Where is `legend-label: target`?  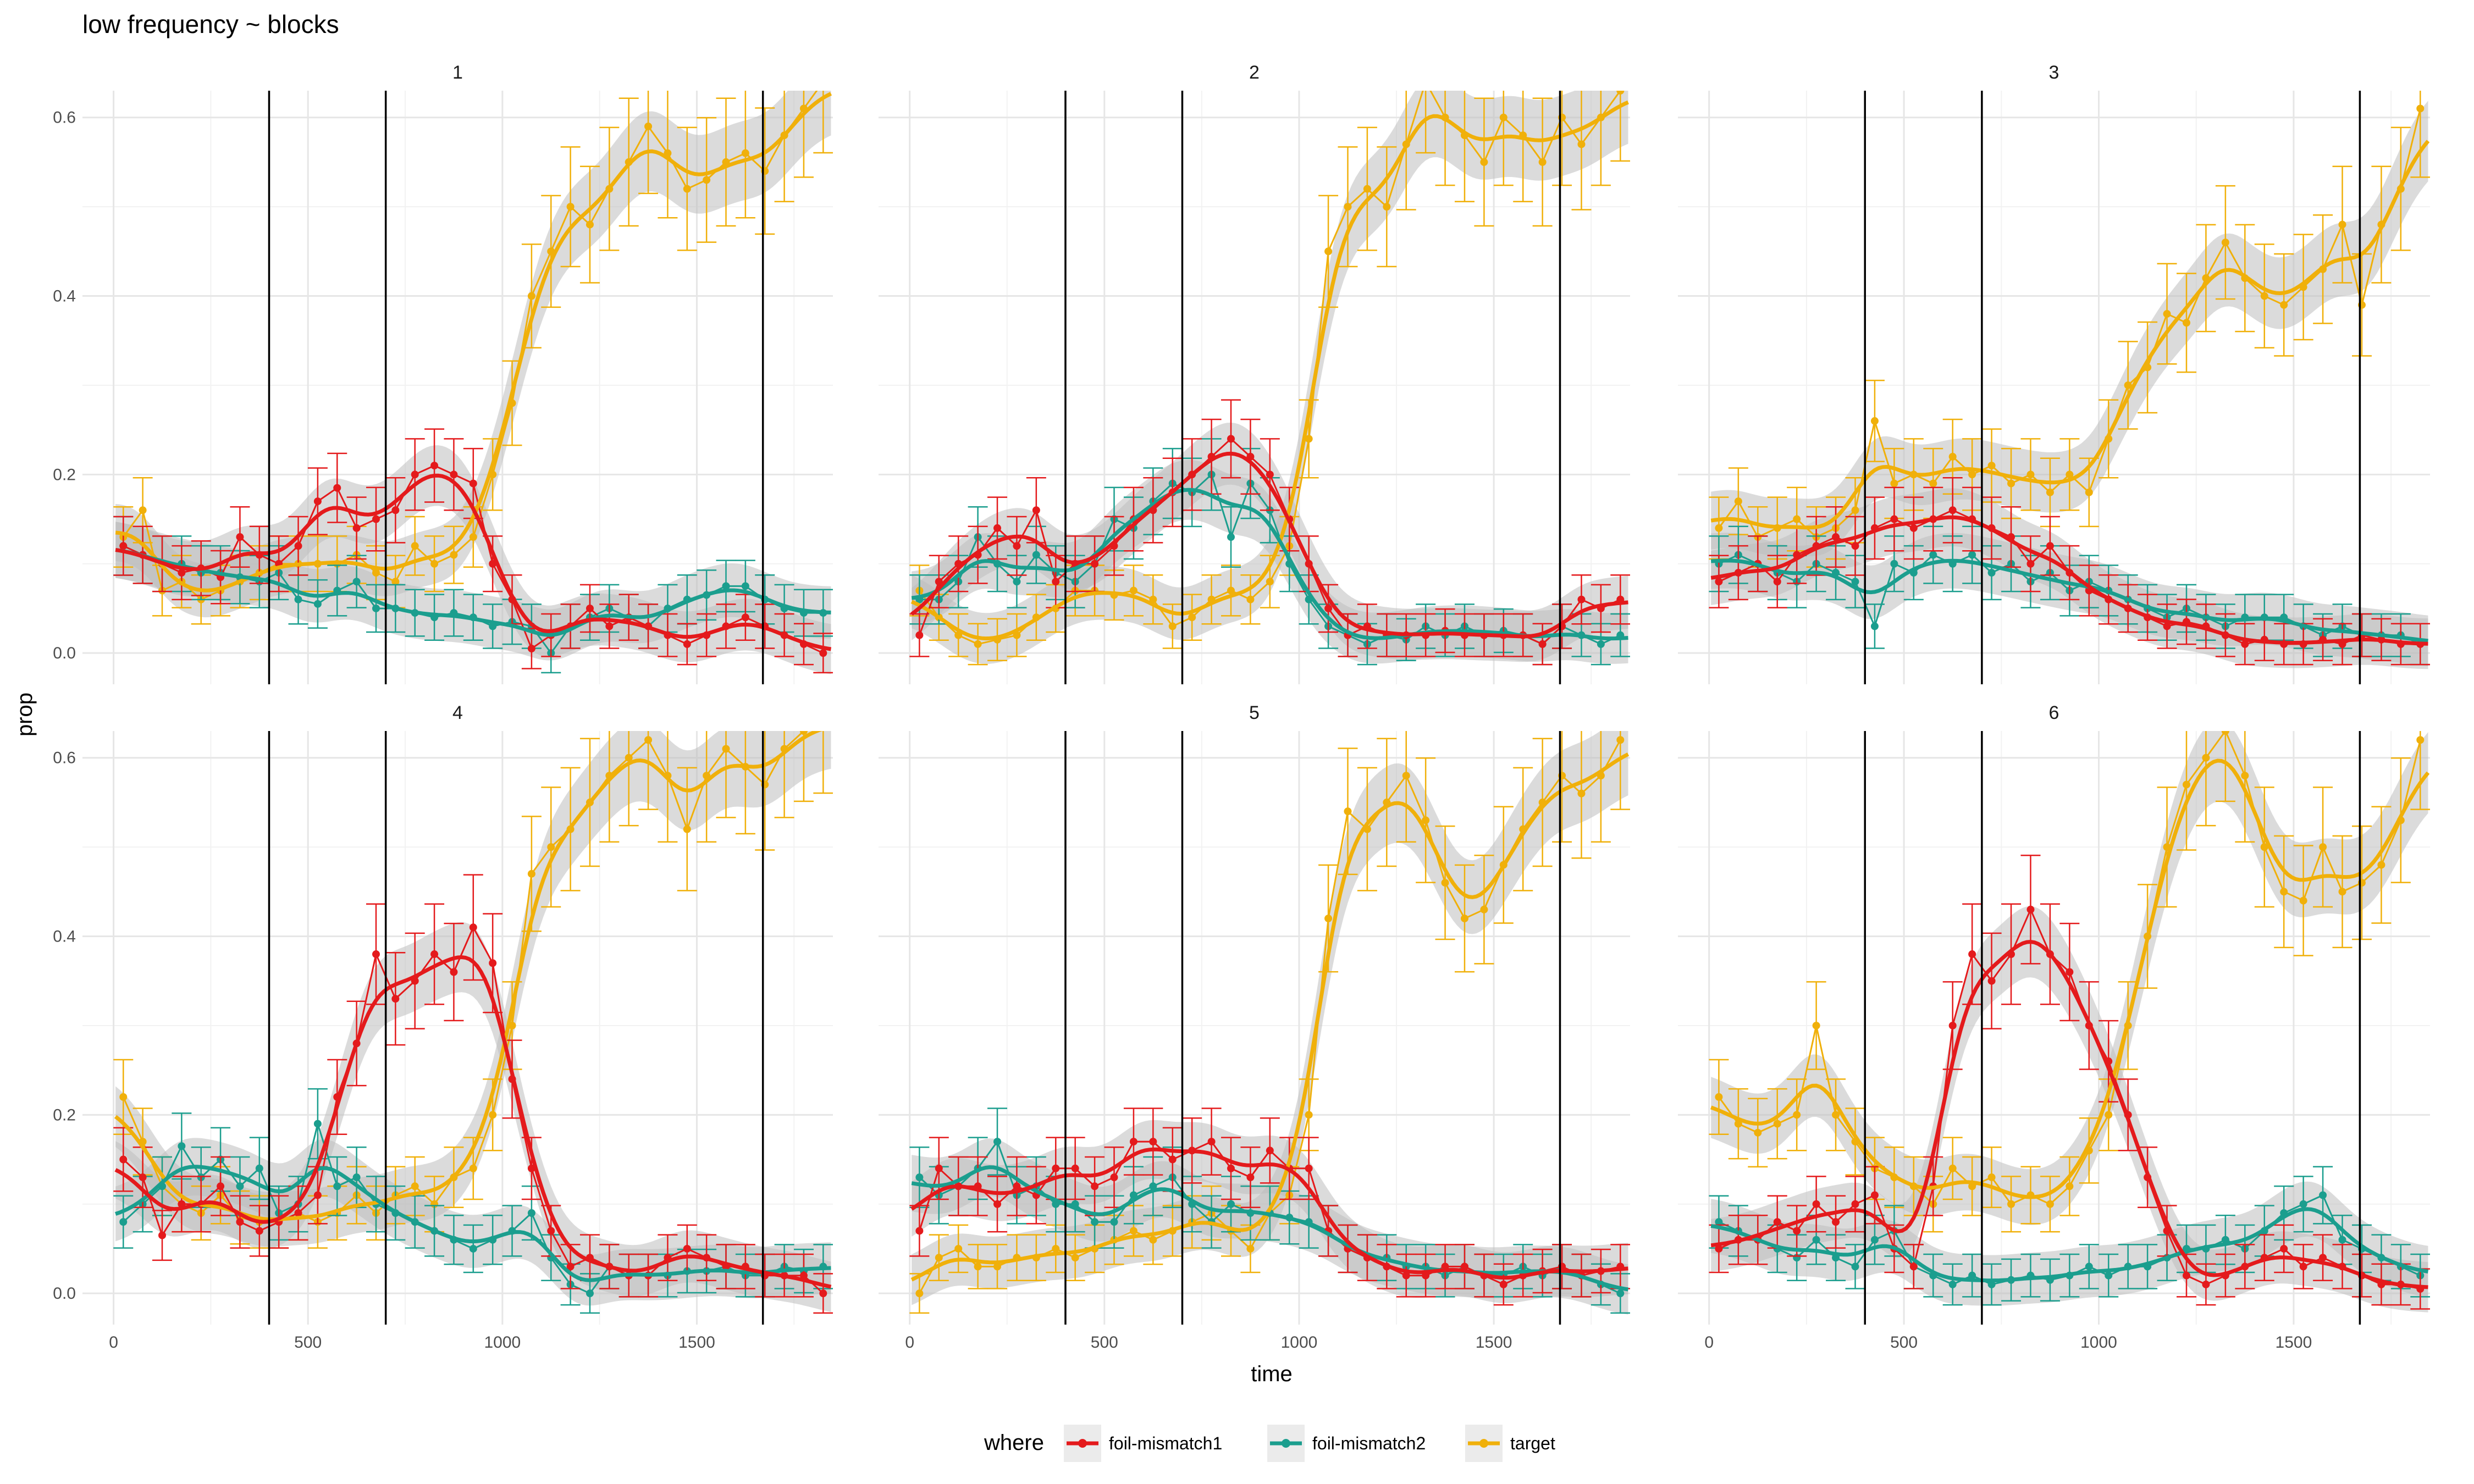 legend-label: target is located at coordinates (1533, 1443).